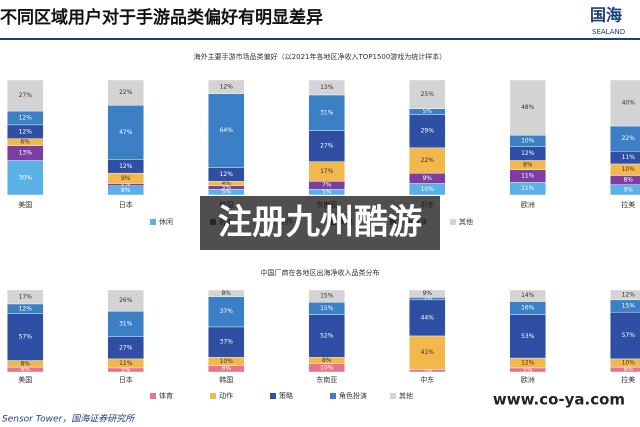  I want to click on data-label: 29%, so click(428, 131).